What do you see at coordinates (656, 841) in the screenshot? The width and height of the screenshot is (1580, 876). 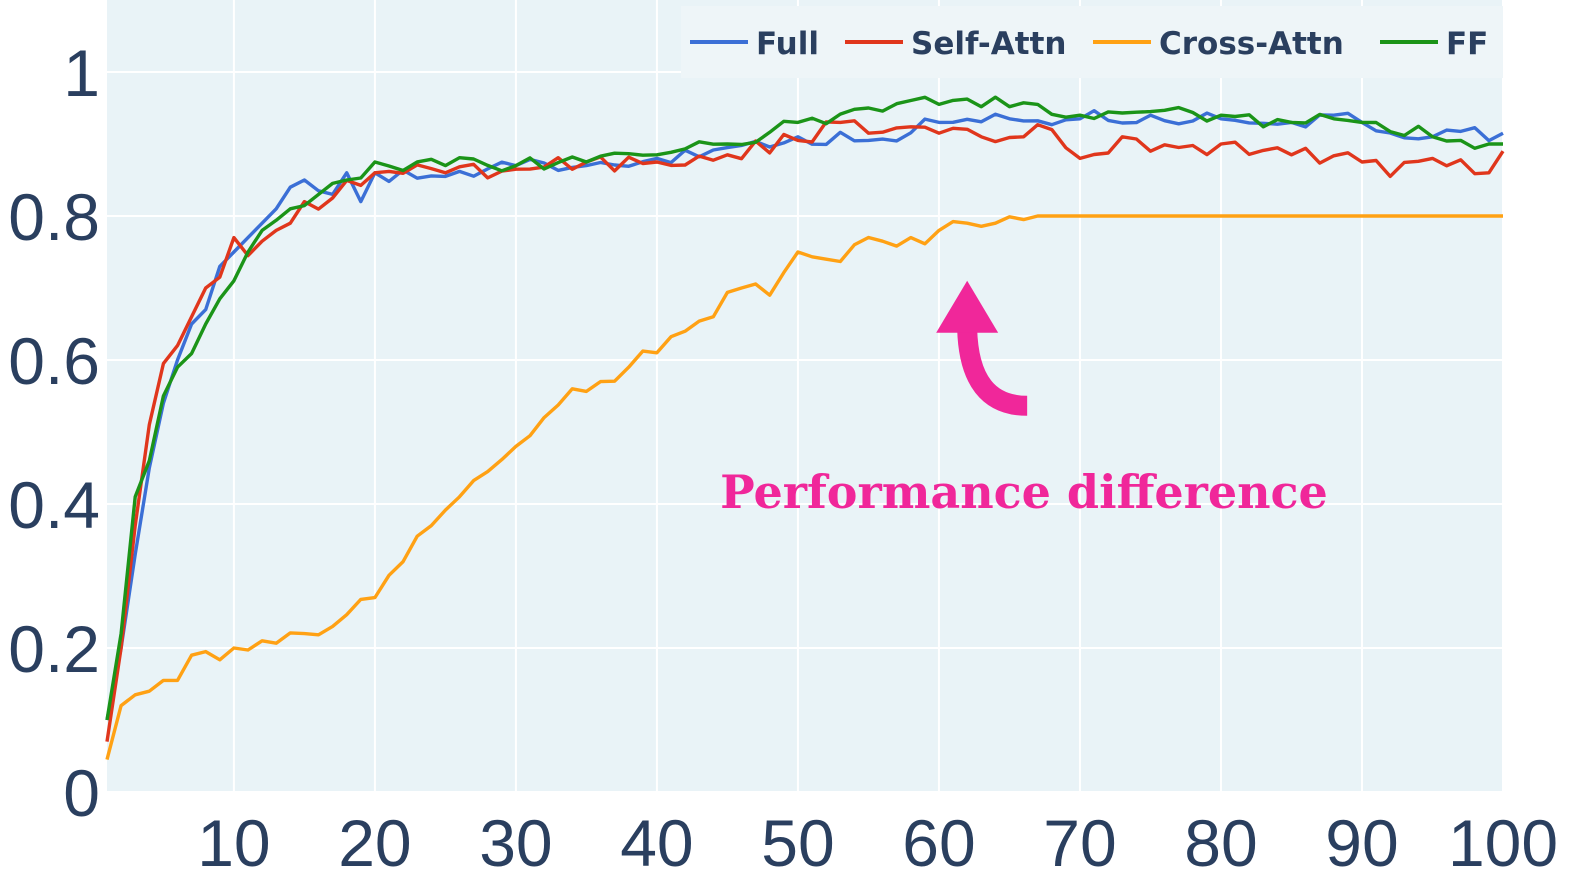 I see `x-tick-label: 40` at bounding box center [656, 841].